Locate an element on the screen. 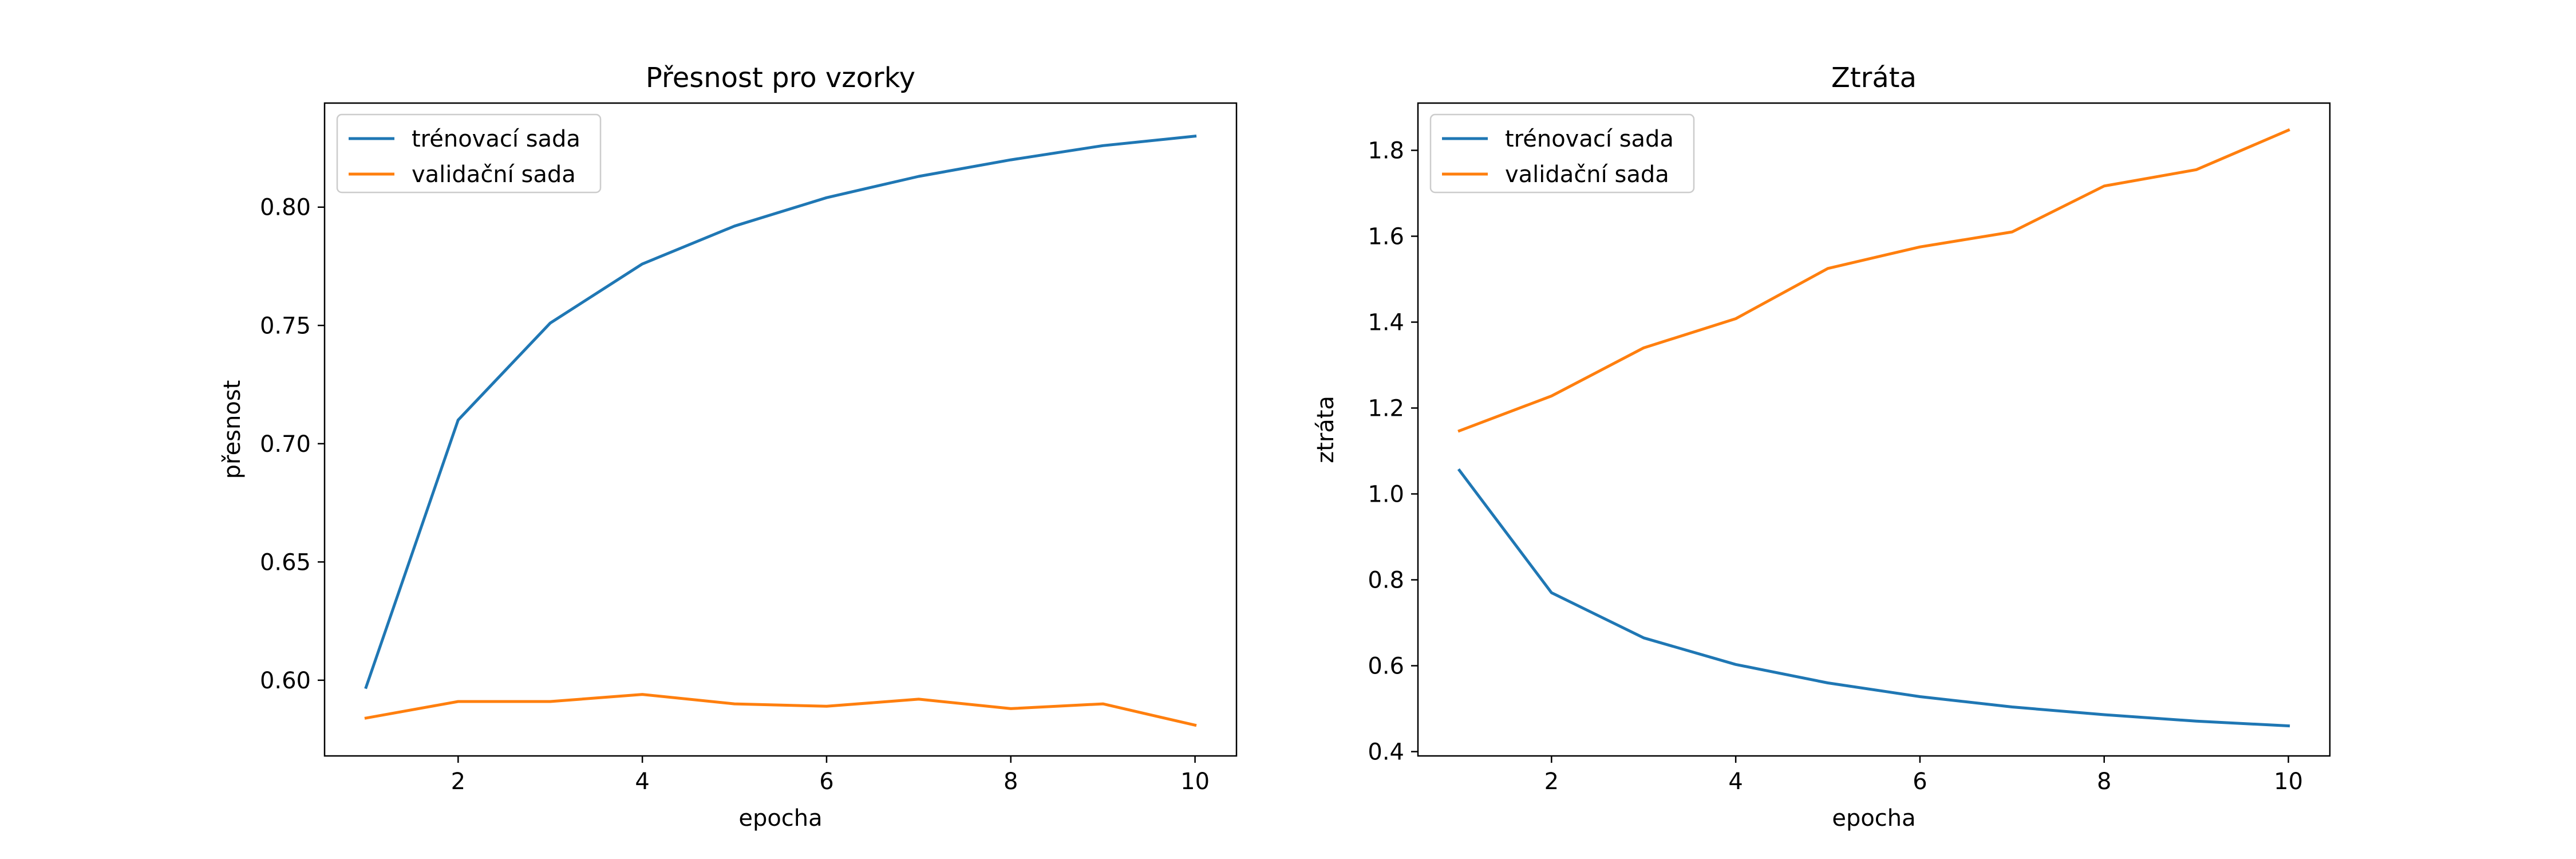  y-tick-label: 0.4 is located at coordinates (1386, 752).